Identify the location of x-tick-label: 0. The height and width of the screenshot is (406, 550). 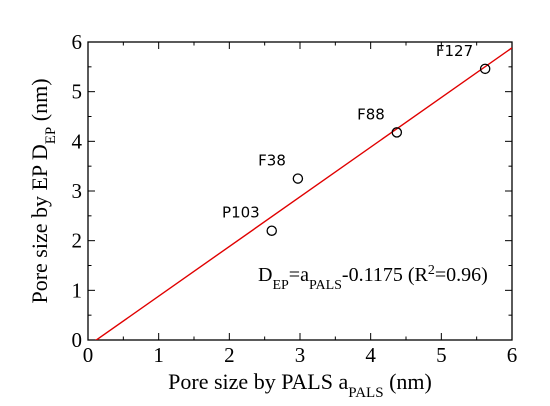
(88, 355).